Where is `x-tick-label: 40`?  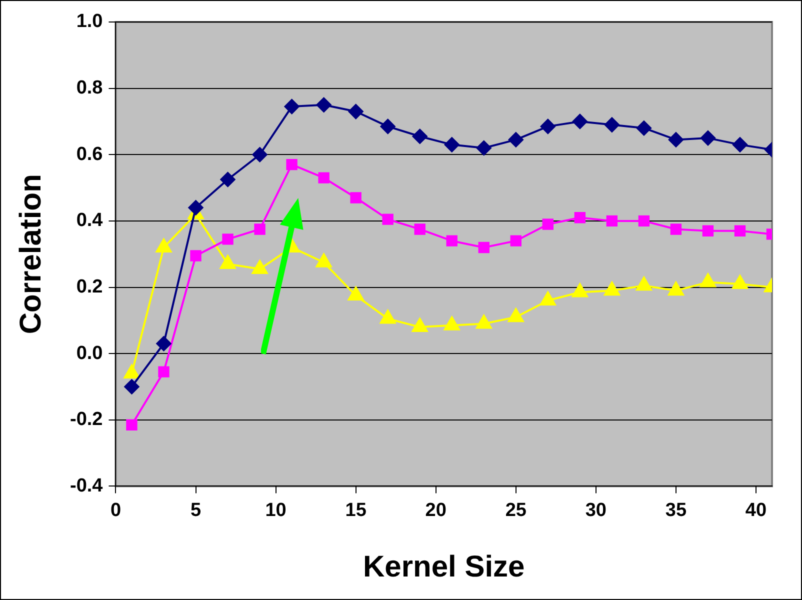 x-tick-label: 40 is located at coordinates (756, 510).